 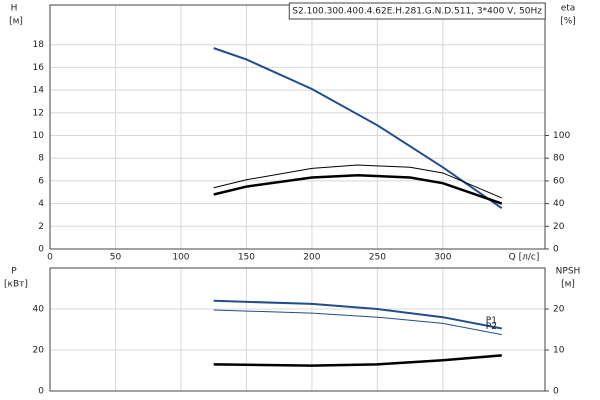 I want to click on x-tick-label: 100, so click(x=180, y=258).